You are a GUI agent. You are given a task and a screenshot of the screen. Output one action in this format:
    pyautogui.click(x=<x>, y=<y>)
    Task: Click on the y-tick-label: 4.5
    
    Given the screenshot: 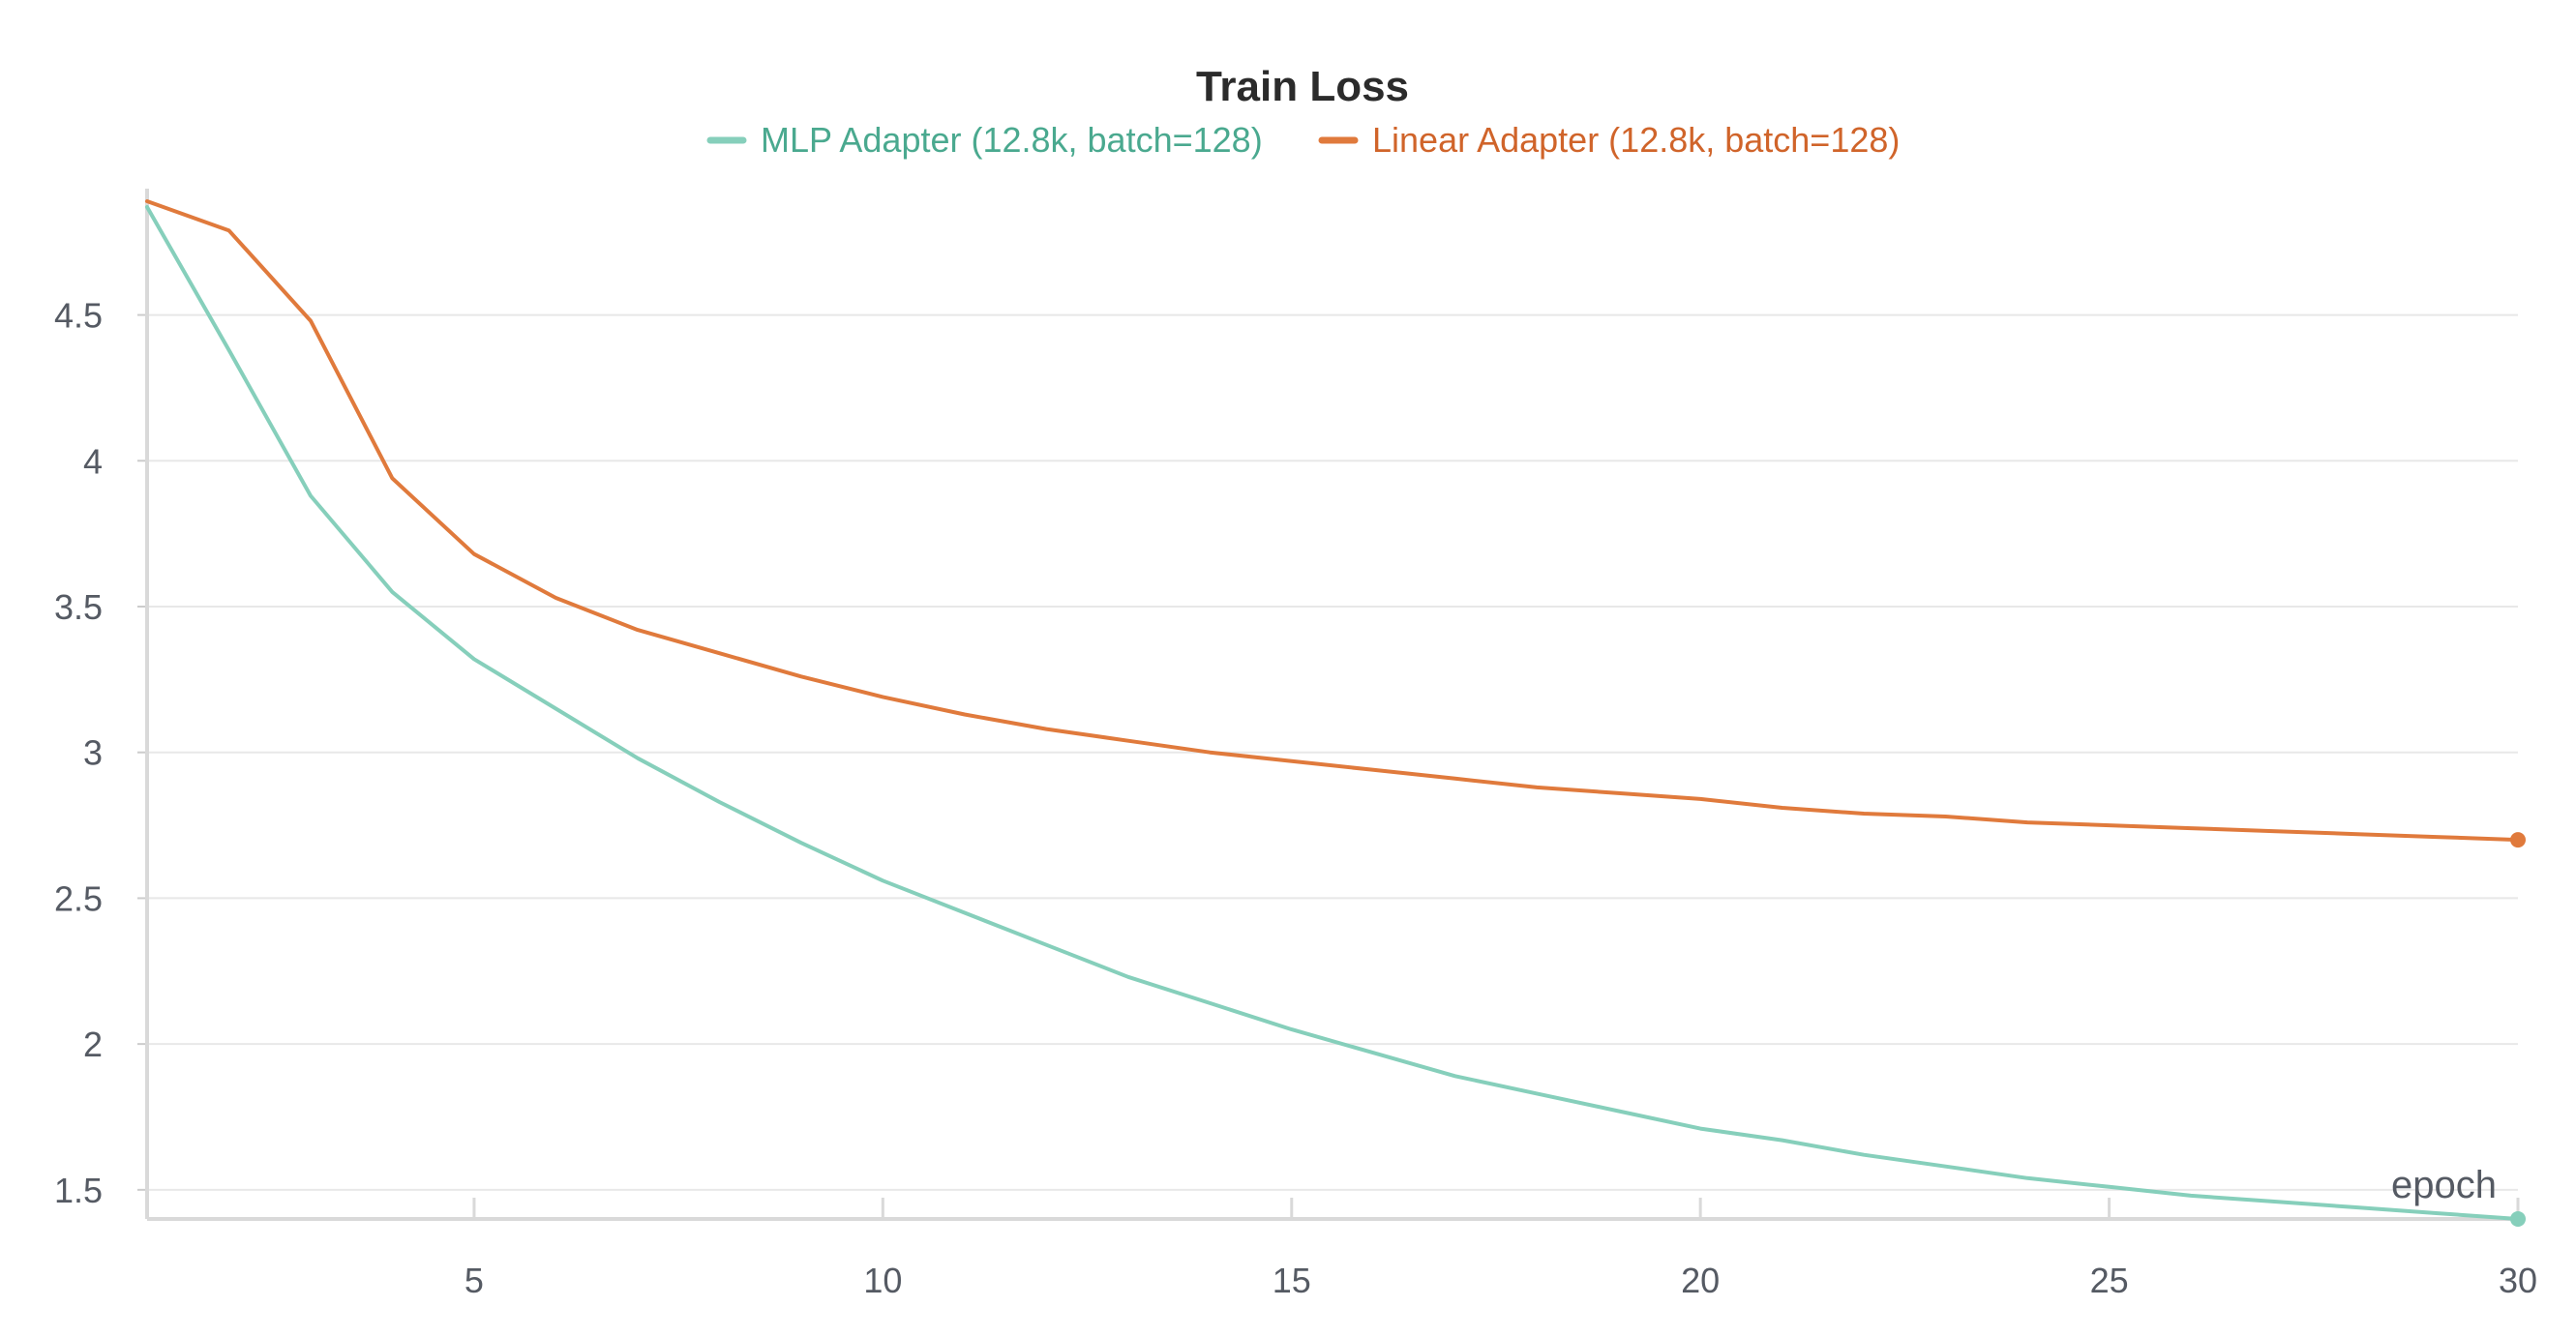 What is the action you would take?
    pyautogui.click(x=78, y=316)
    